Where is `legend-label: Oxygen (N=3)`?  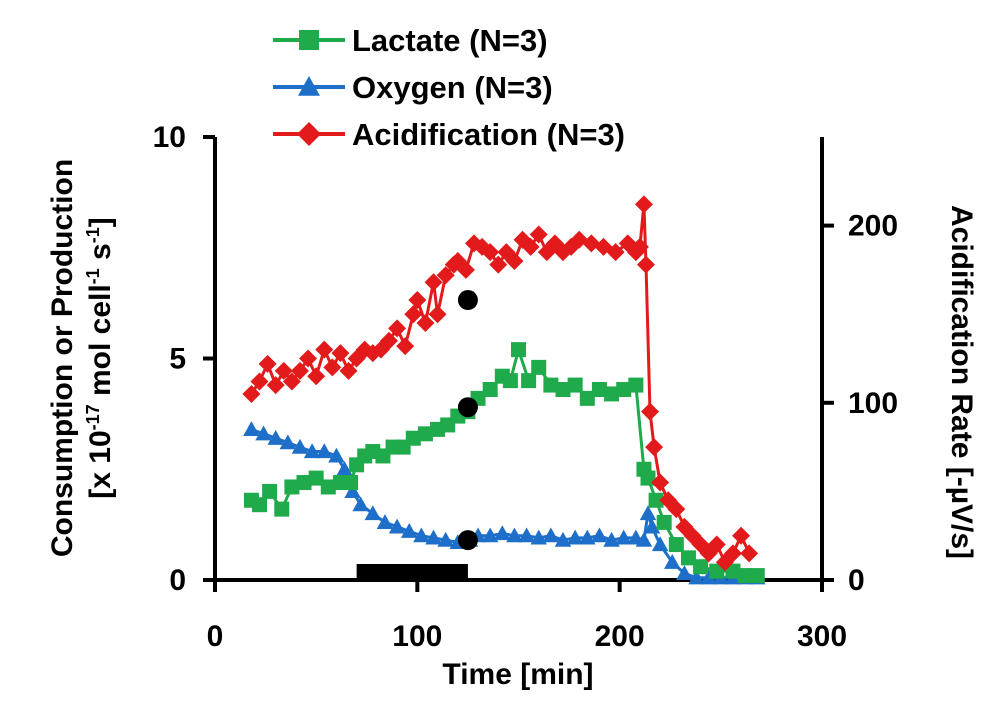
legend-label: Oxygen (N=3) is located at coordinates (452, 87).